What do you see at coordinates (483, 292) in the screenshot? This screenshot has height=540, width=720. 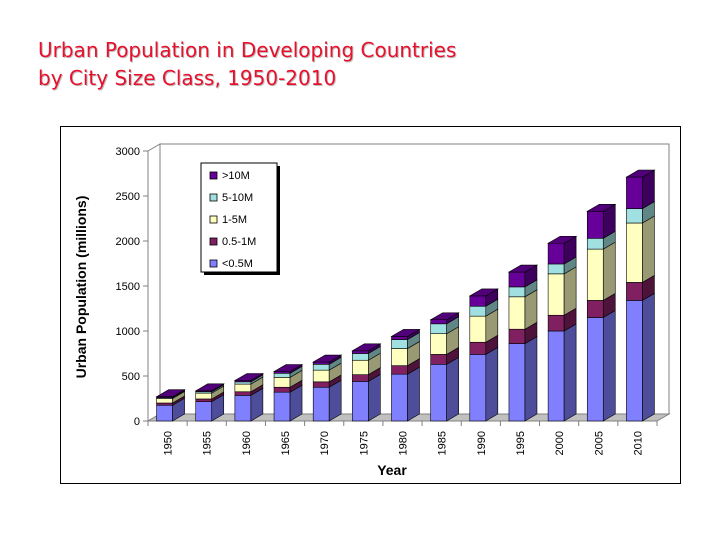 I see `bar-1990-series-4-top` at bounding box center [483, 292].